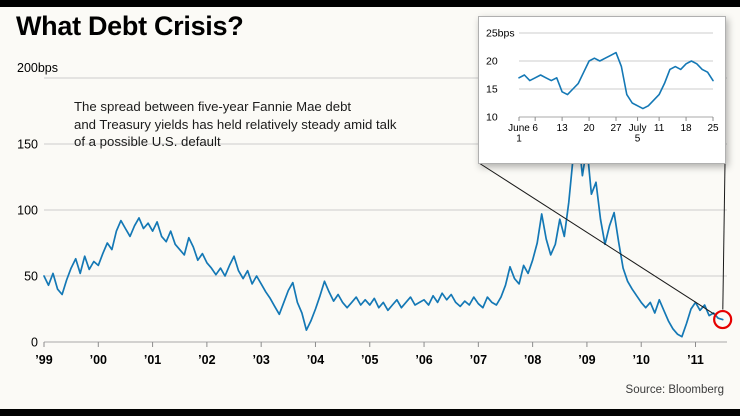 Image resolution: width=740 pixels, height=416 pixels. Describe the element at coordinates (370, 3) in the screenshot. I see `top-black-rule` at that location.